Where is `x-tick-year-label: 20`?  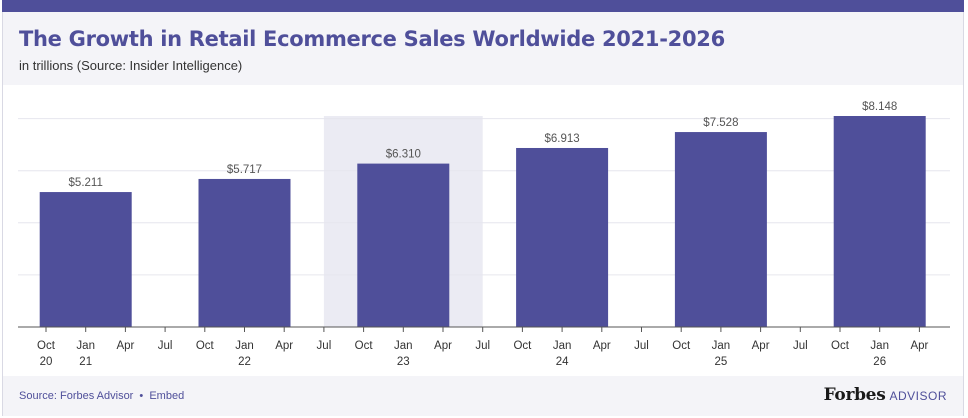
x-tick-year-label: 20 is located at coordinates (46, 362).